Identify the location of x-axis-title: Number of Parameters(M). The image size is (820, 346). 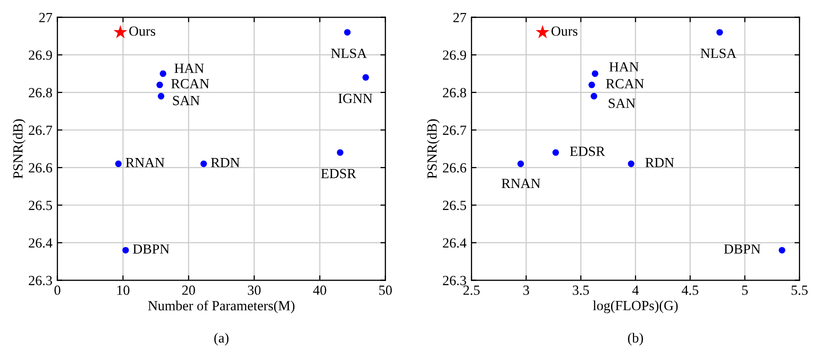
(221, 307).